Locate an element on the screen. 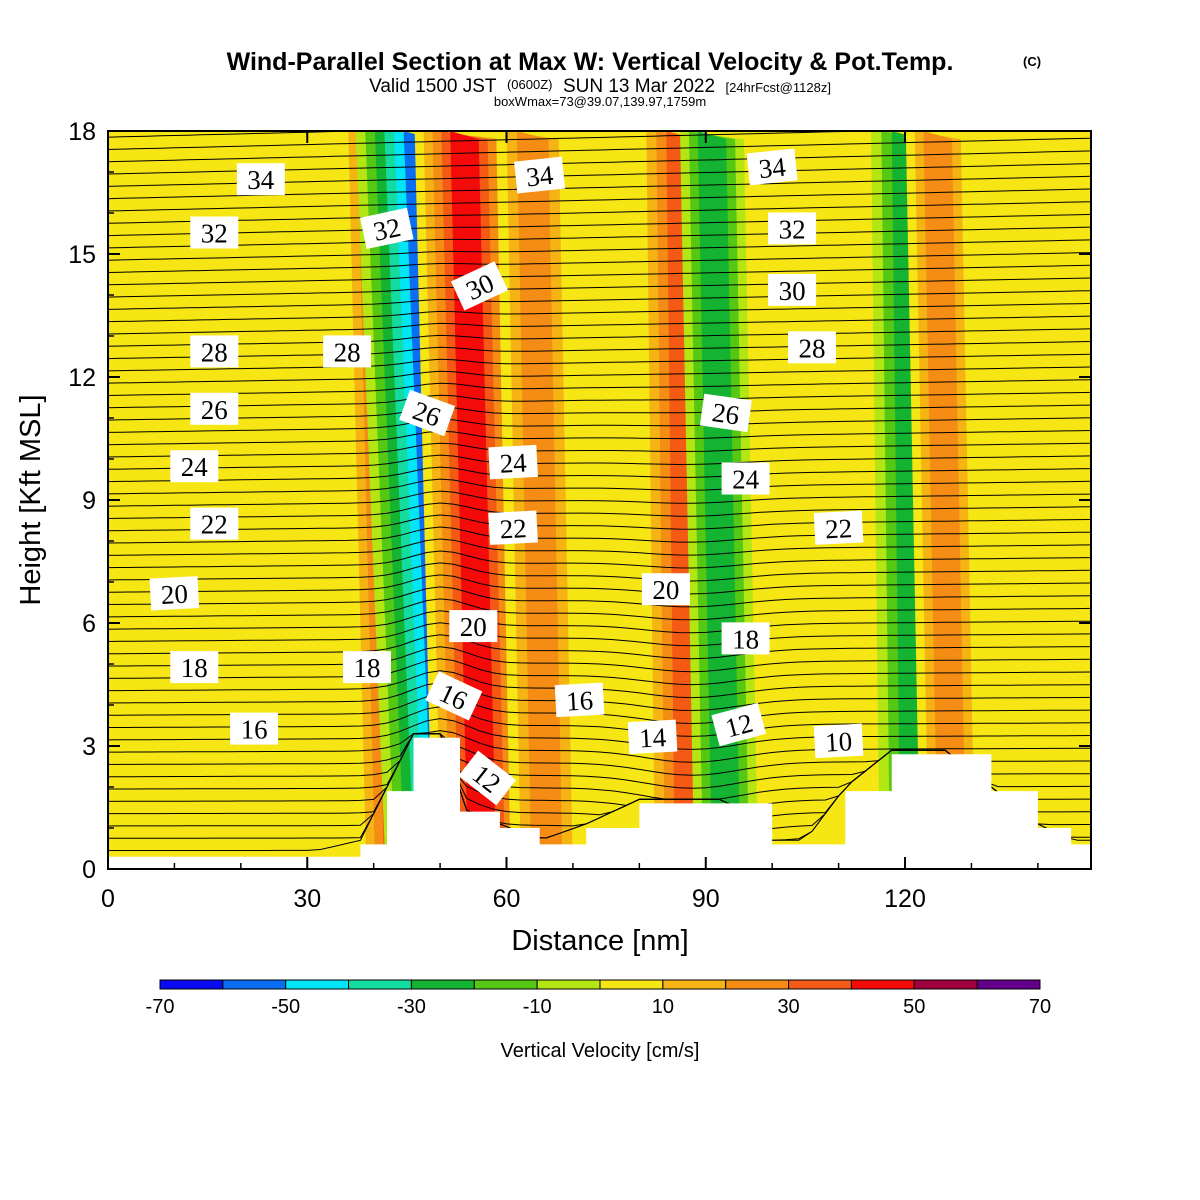 The height and width of the screenshot is (1200, 1200). contour-label-text: 20 is located at coordinates (665, 590).